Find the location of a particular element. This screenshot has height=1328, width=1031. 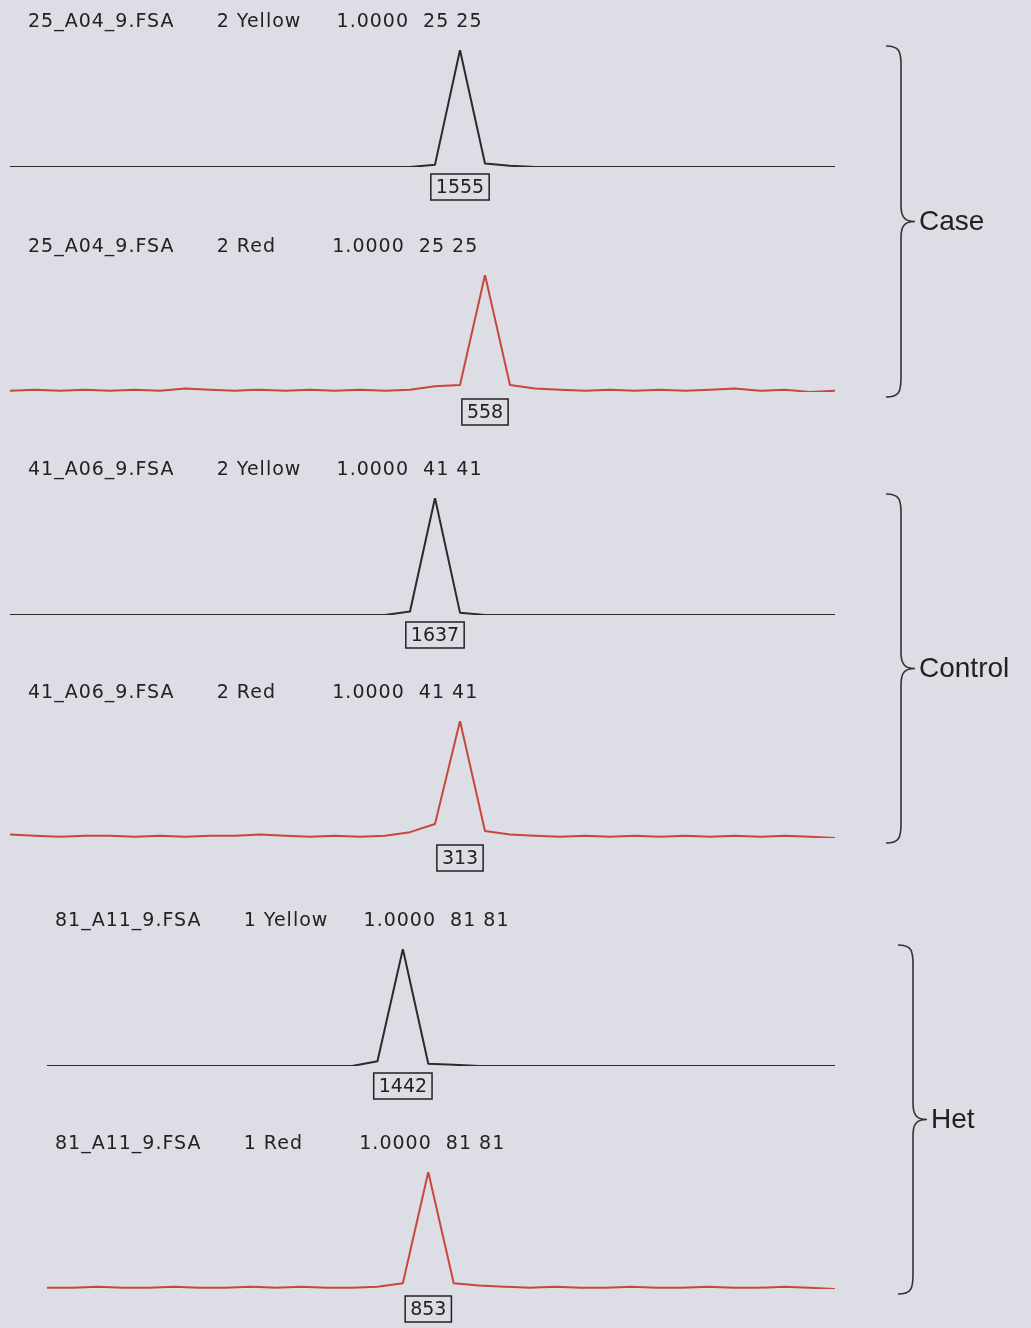

chart-title: 25_A04_9.FSA 2 Red 1.0000 25 25 is located at coordinates (253, 245).